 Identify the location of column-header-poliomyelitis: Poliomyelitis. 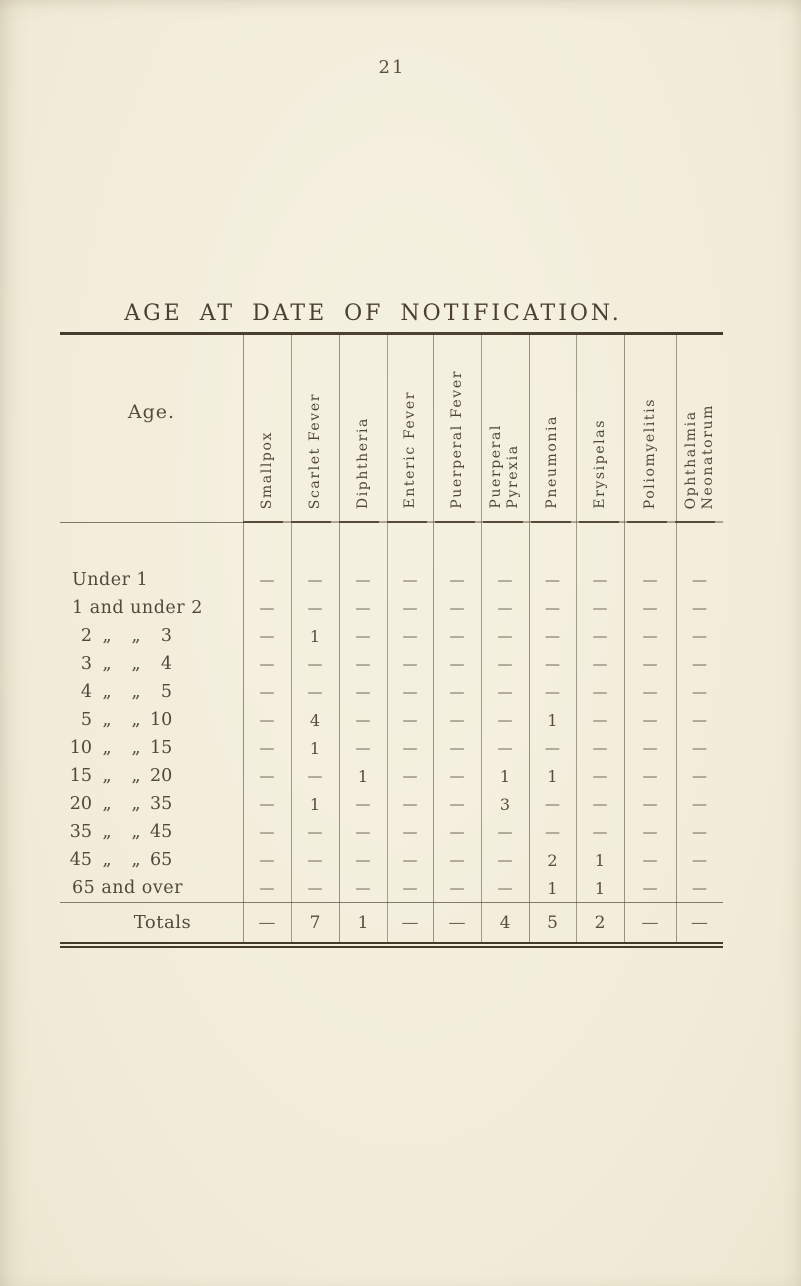
(650, 428).